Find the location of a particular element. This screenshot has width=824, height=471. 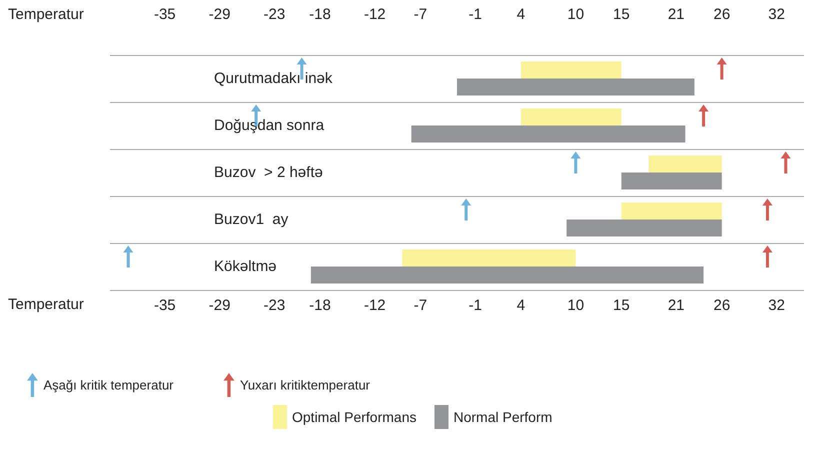

y-tick-label: Buzov1 ay is located at coordinates (251, 219).